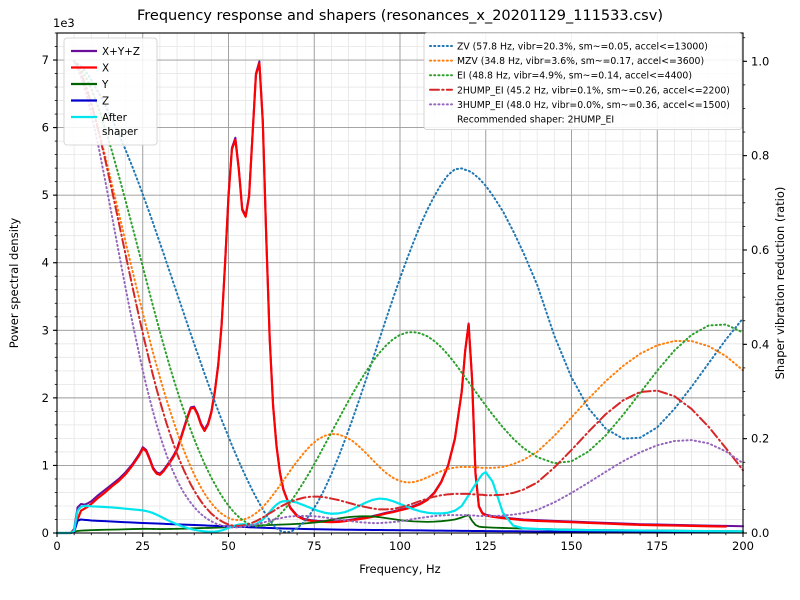  Describe the element at coordinates (760, 533) in the screenshot. I see `y2-tick-label: 0.0` at that location.